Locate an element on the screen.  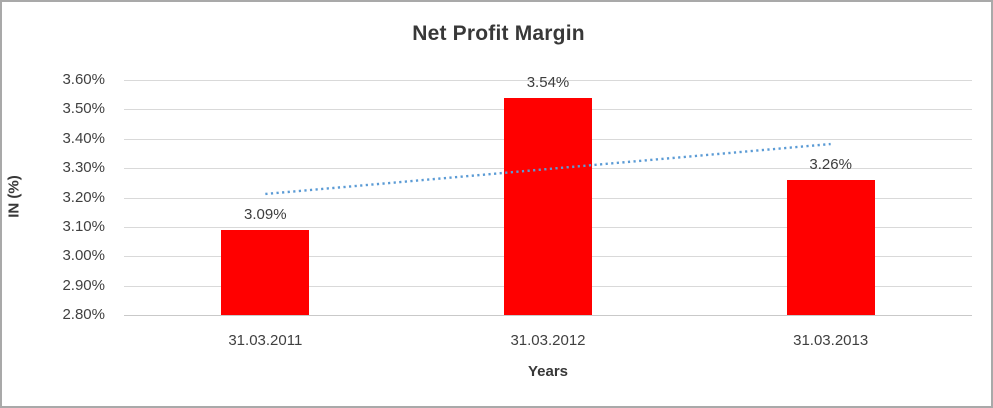
y-tick-label: 3.40% is located at coordinates (83, 138).